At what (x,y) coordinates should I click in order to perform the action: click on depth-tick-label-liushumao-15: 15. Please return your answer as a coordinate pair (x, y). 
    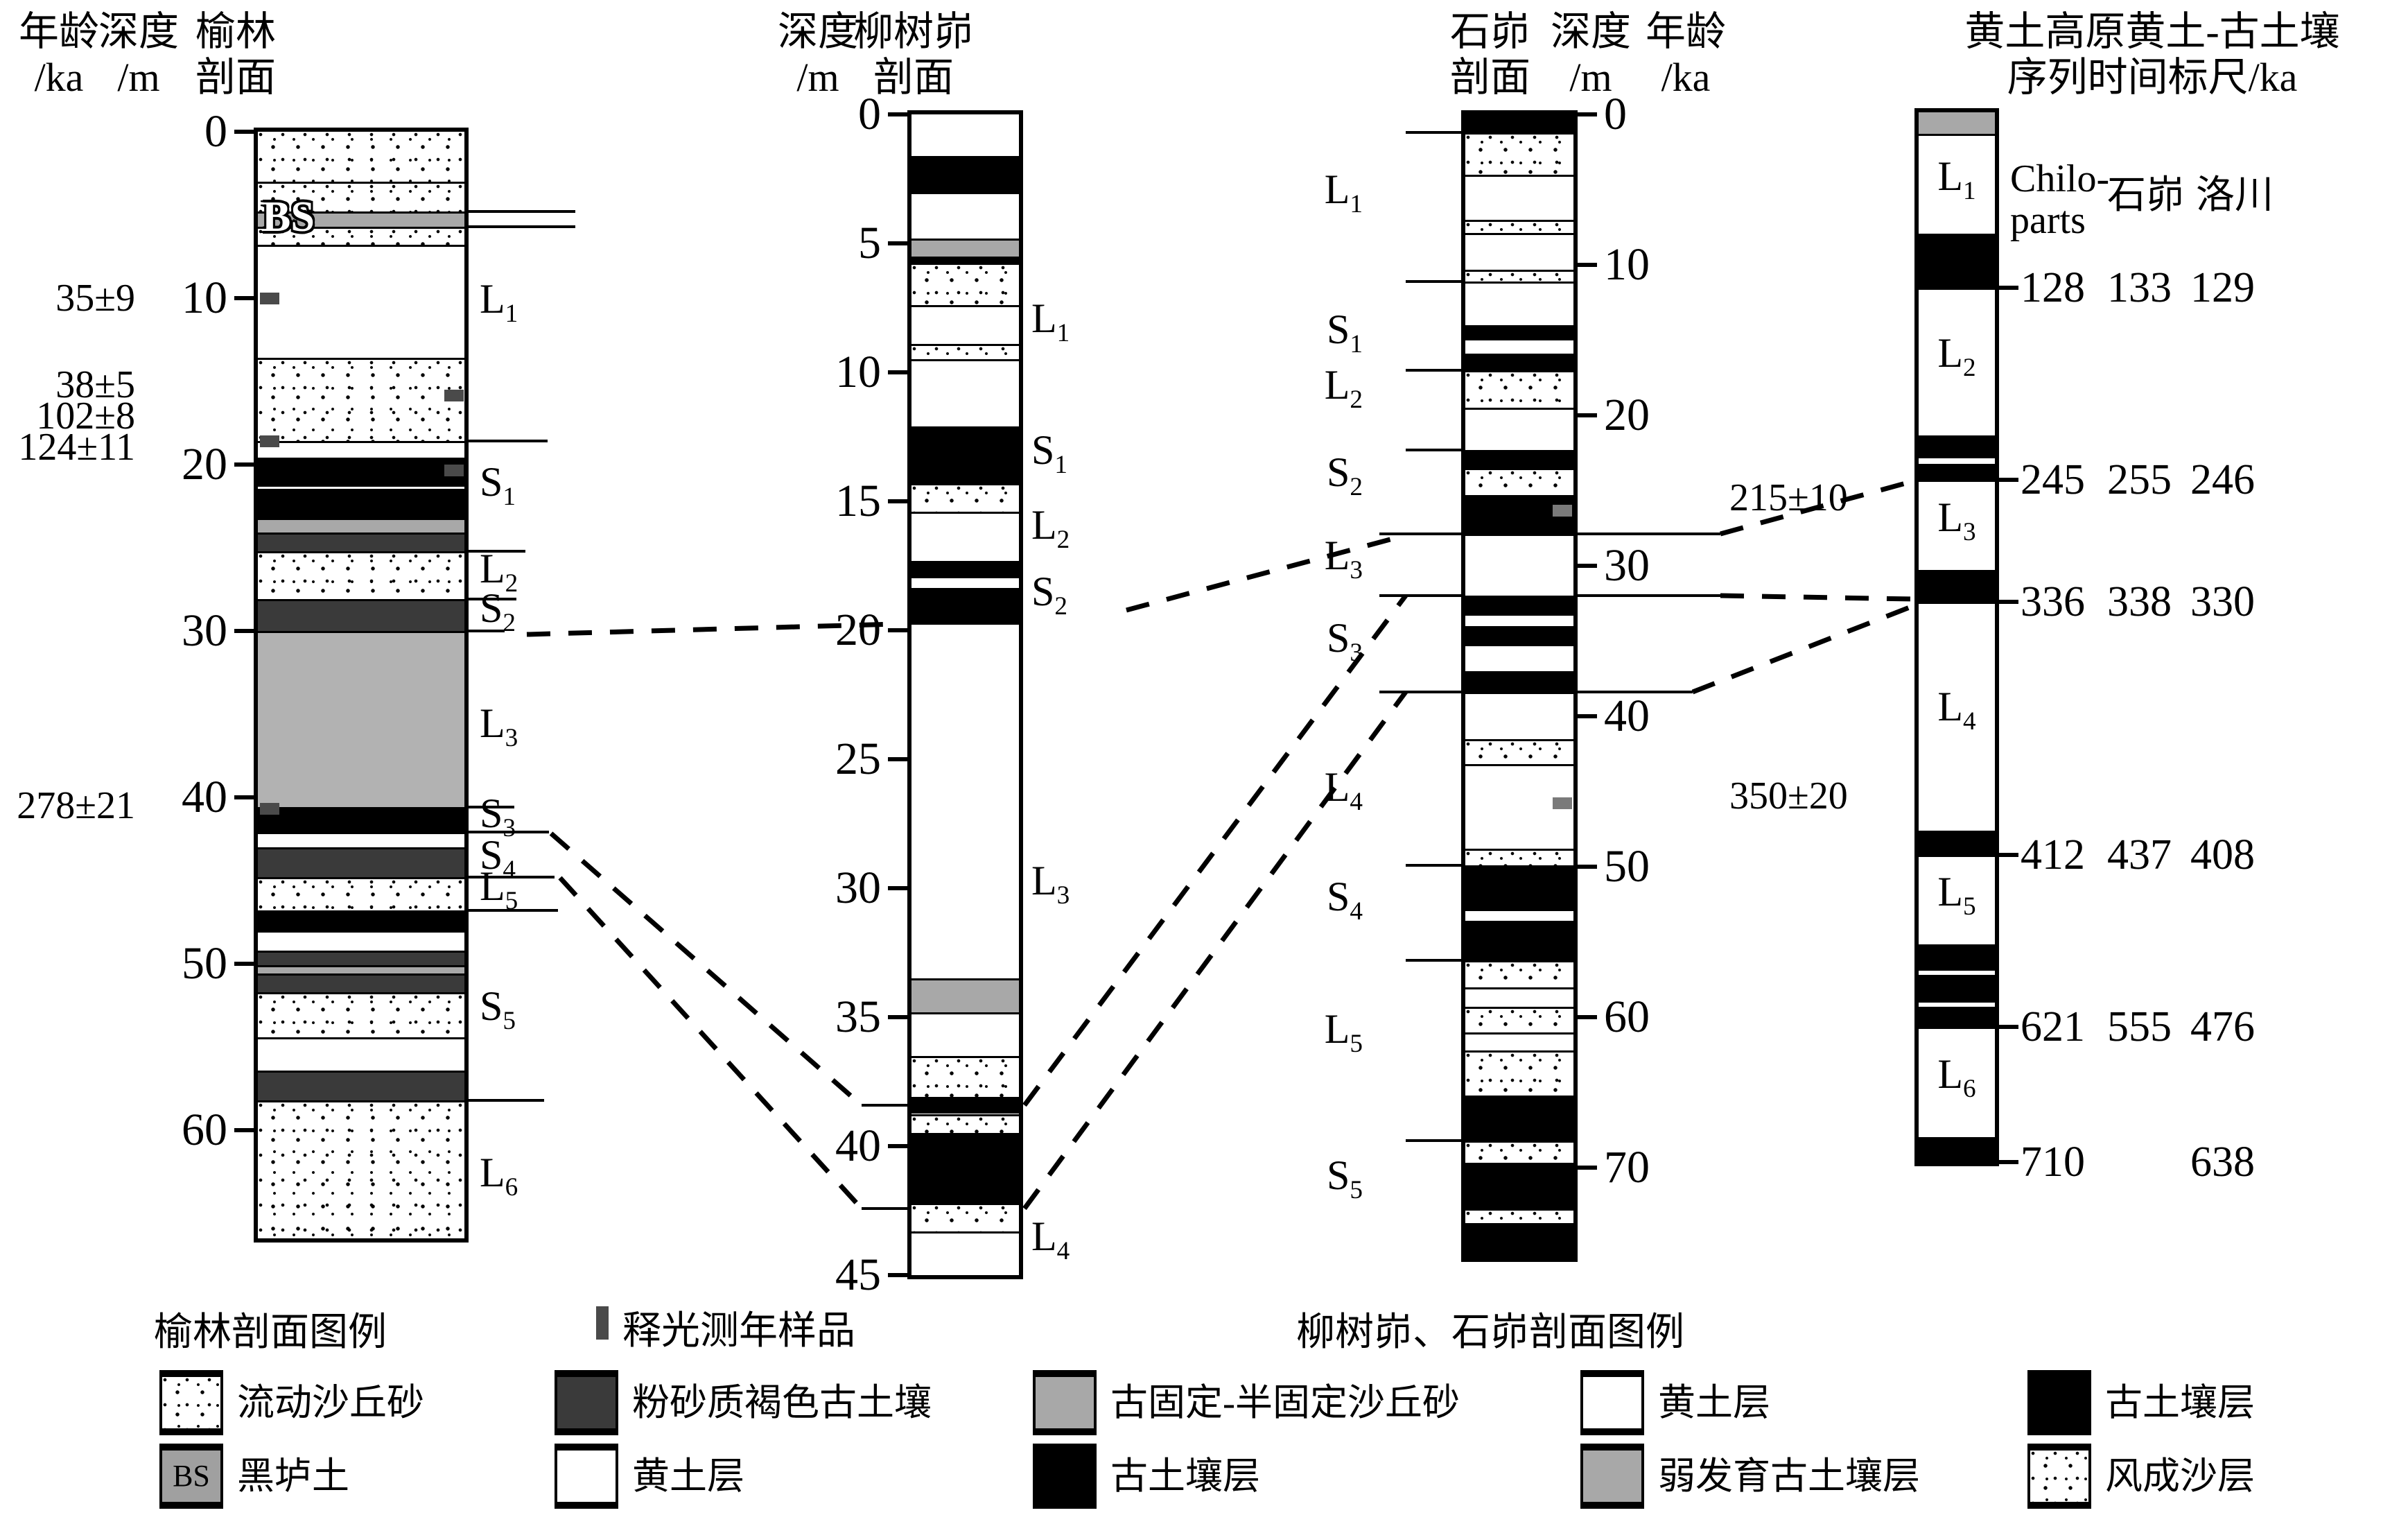
    Looking at the image, I should click on (858, 501).